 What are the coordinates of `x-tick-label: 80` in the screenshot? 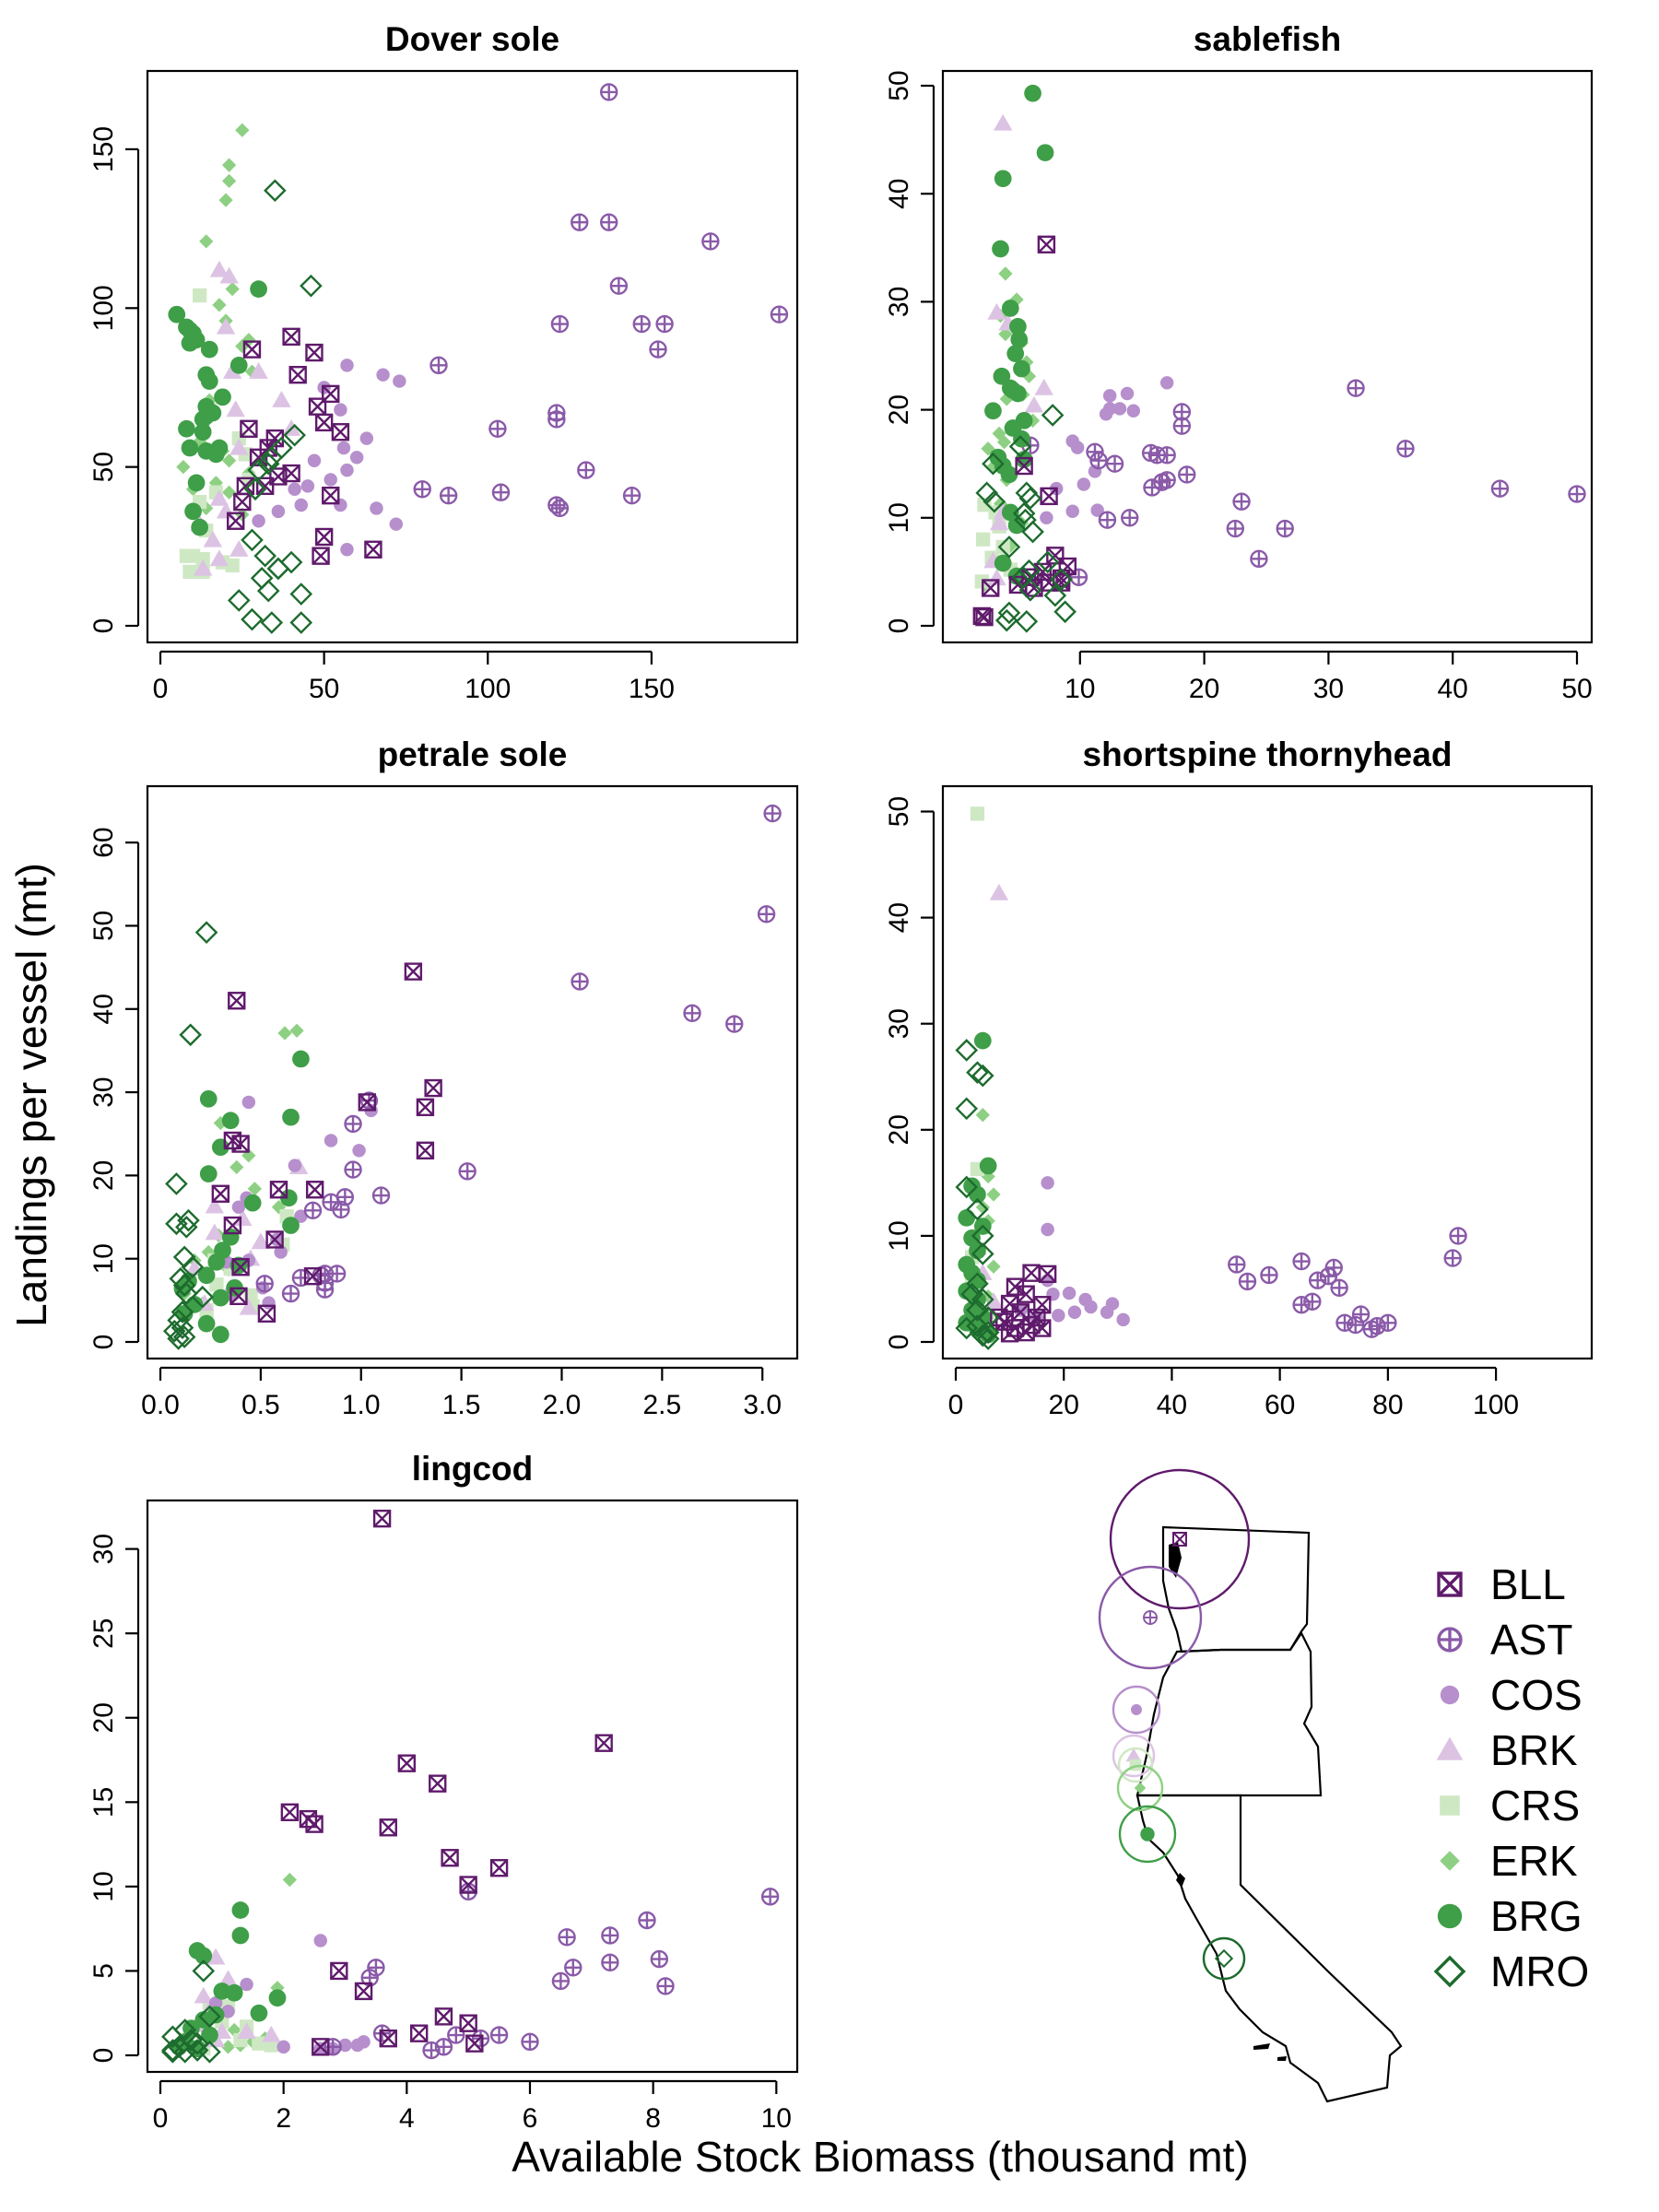 It's located at (1387, 1405).